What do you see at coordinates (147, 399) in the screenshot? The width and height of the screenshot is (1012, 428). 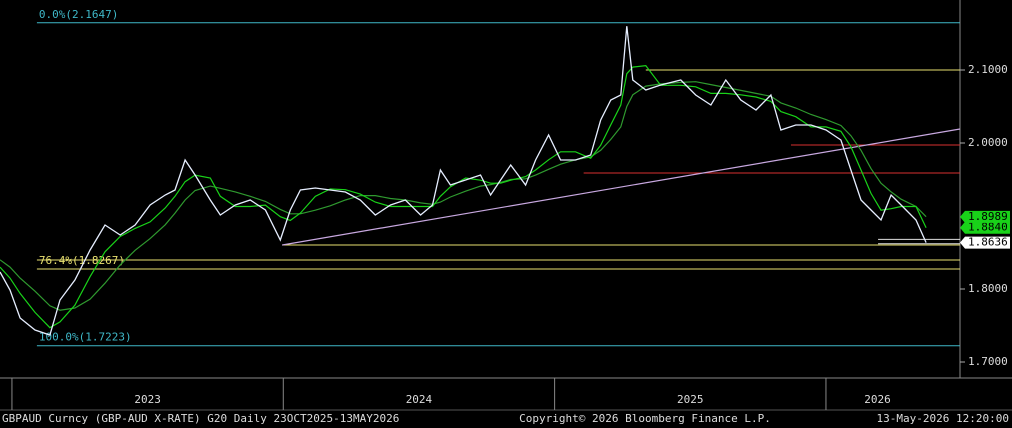 I see `x-tick-label: 2023` at bounding box center [147, 399].